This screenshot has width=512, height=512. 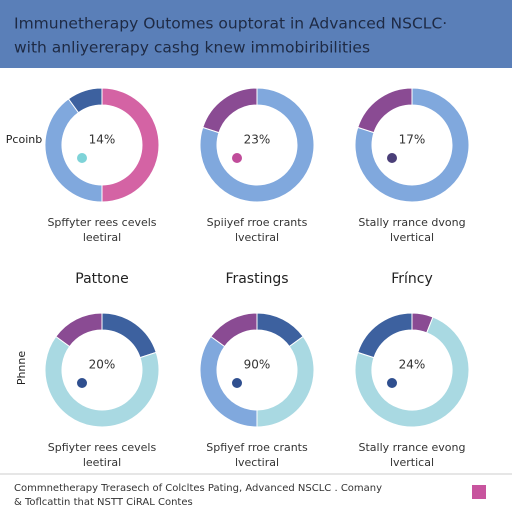 What do you see at coordinates (101, 279) in the screenshot?
I see `column-title: Pattone` at bounding box center [101, 279].